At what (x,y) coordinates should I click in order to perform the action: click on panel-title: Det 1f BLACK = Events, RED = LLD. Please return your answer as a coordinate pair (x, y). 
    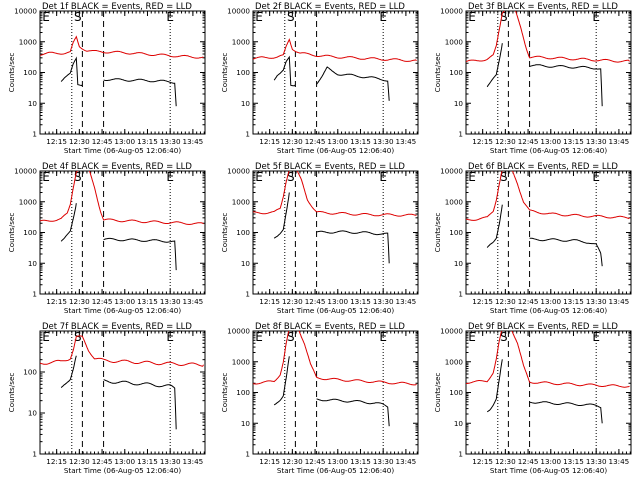
    Looking at the image, I should click on (117, 7).